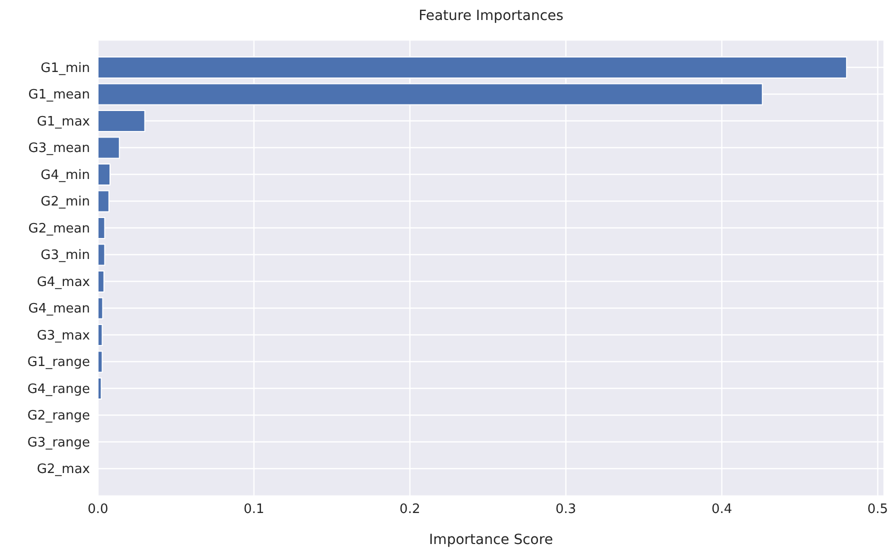 The image size is (890, 554). Describe the element at coordinates (65, 175) in the screenshot. I see `y-tick-label: G4_min` at that location.